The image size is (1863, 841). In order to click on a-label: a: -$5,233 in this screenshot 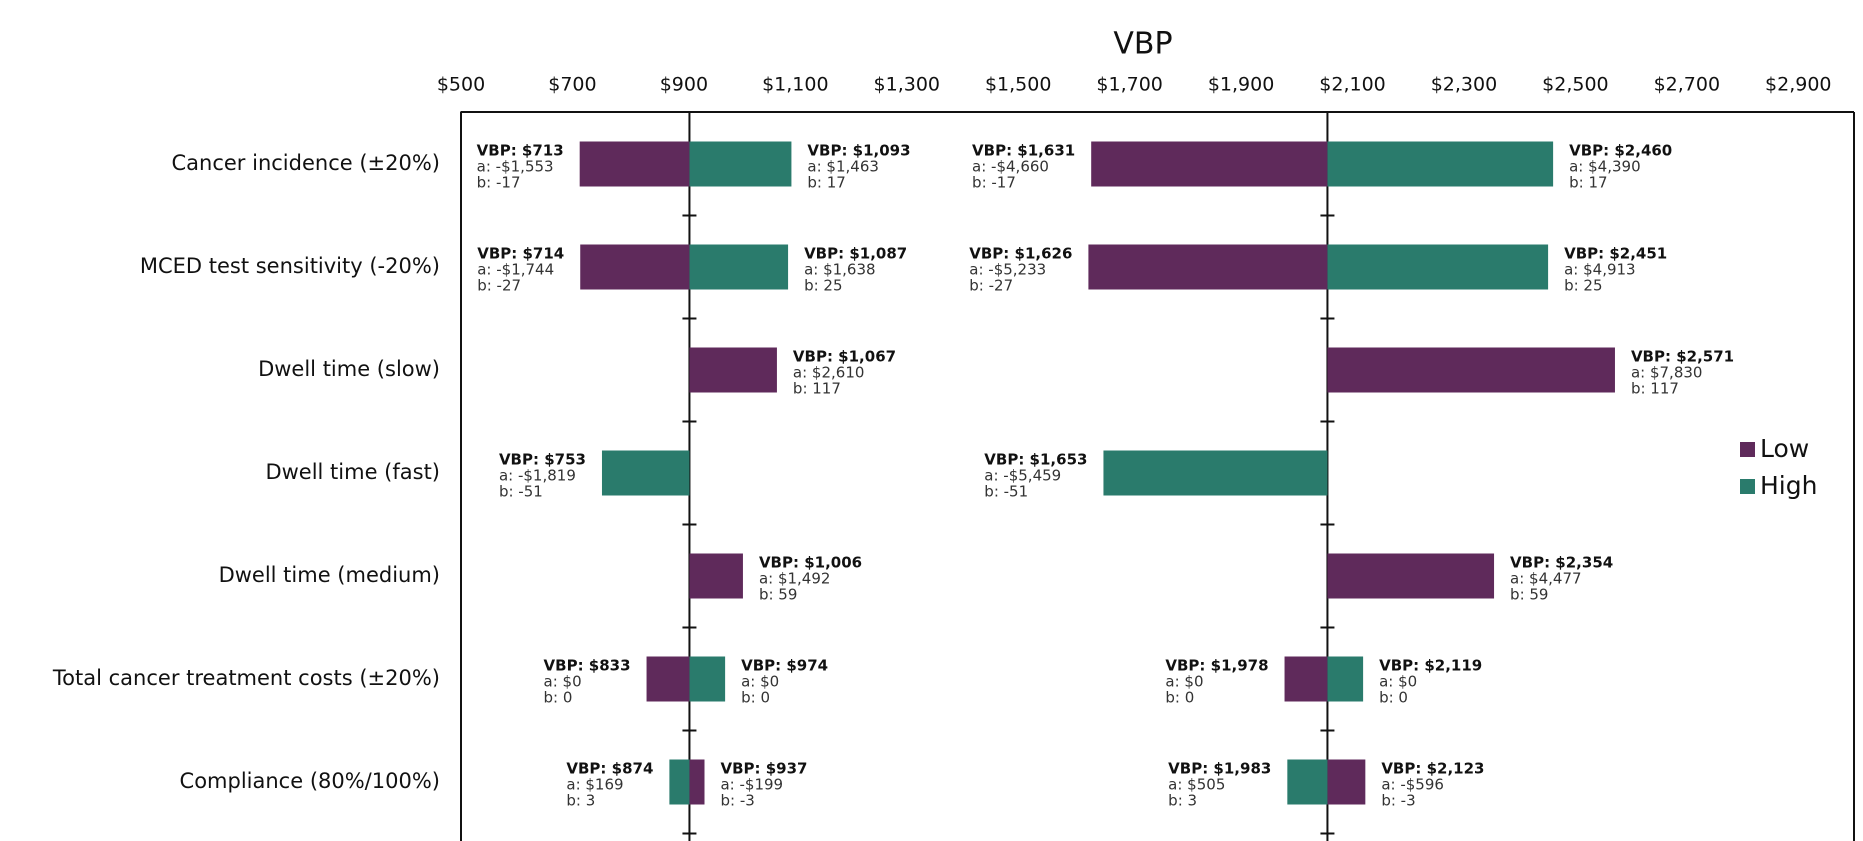, I will do `click(1007, 270)`.